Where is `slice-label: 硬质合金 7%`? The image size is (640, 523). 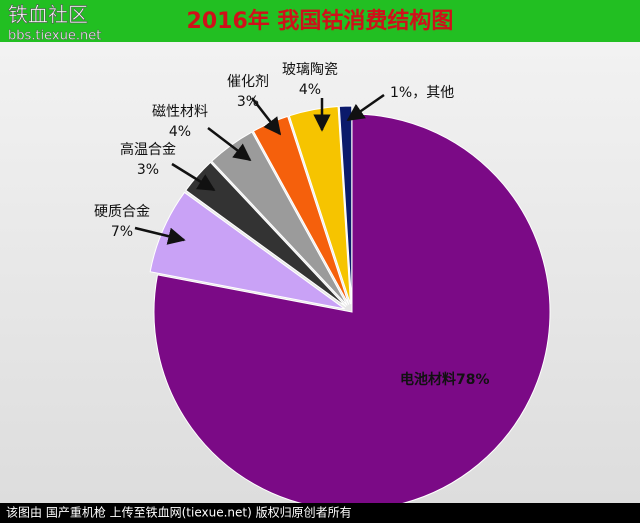
slice-label: 硬质合金 7% is located at coordinates (122, 222).